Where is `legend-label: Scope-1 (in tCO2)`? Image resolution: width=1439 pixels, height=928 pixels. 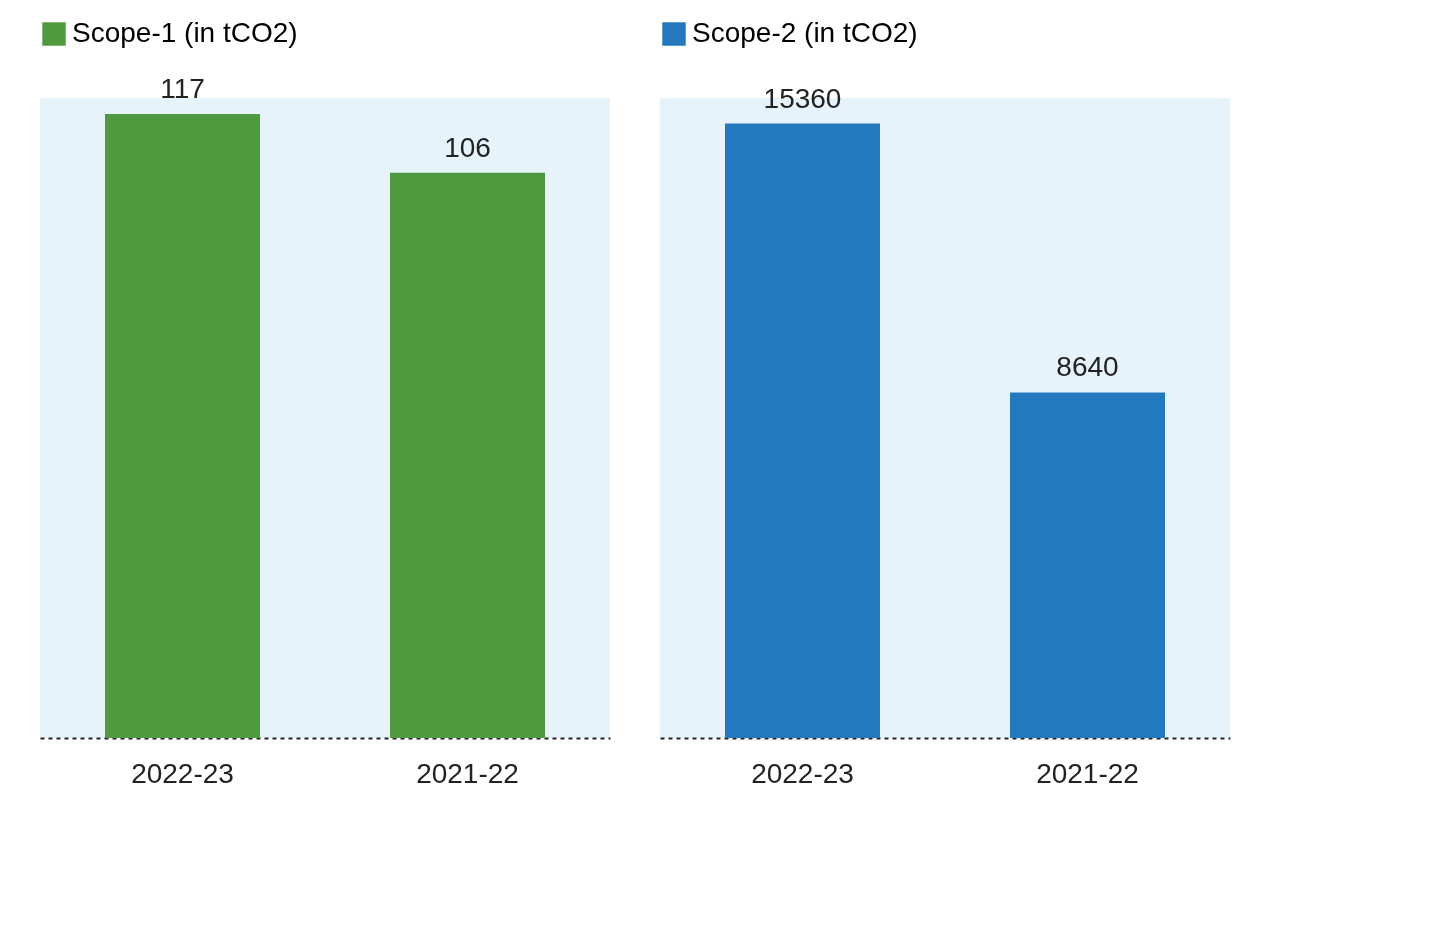
legend-label: Scope-1 (in tCO2) is located at coordinates (185, 32).